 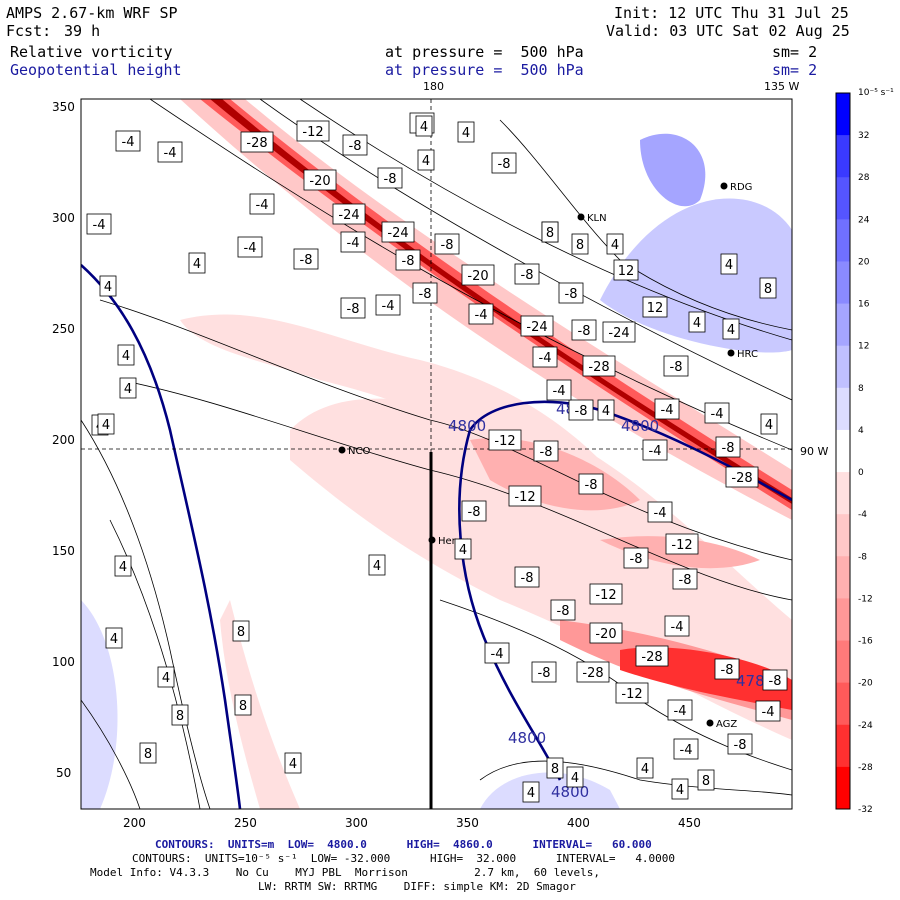 What do you see at coordinates (741, 478) in the screenshot?
I see `svg-text: -28` at bounding box center [741, 478].